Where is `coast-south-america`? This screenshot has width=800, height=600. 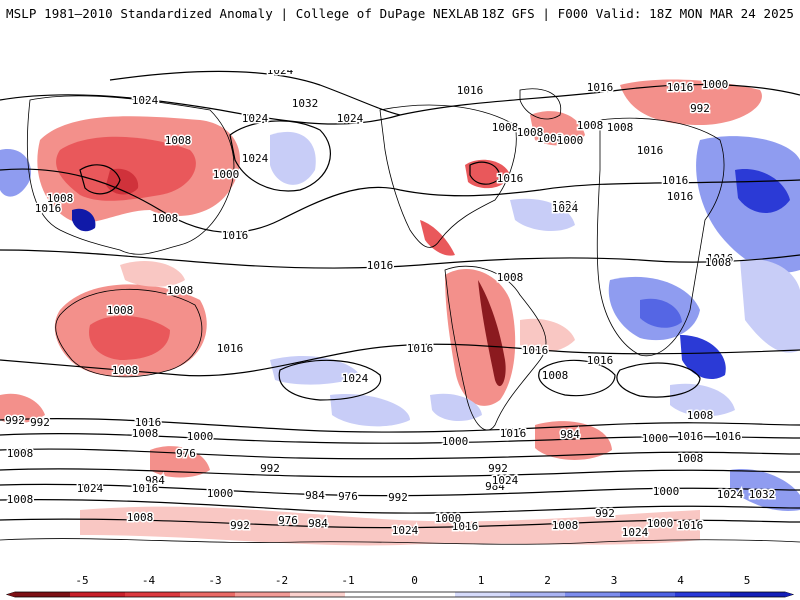
coast-south-america is located at coordinates (495, 348).